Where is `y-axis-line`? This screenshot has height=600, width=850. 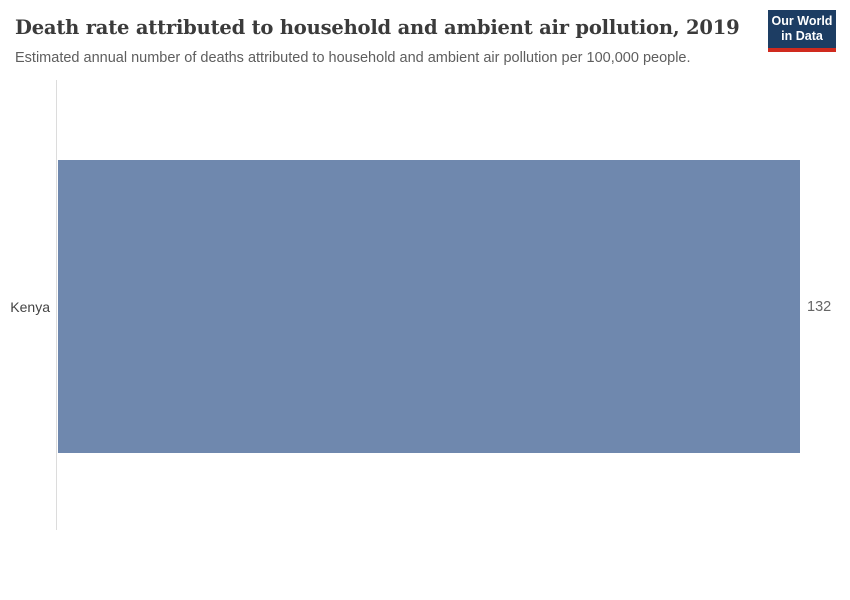 y-axis-line is located at coordinates (56, 305).